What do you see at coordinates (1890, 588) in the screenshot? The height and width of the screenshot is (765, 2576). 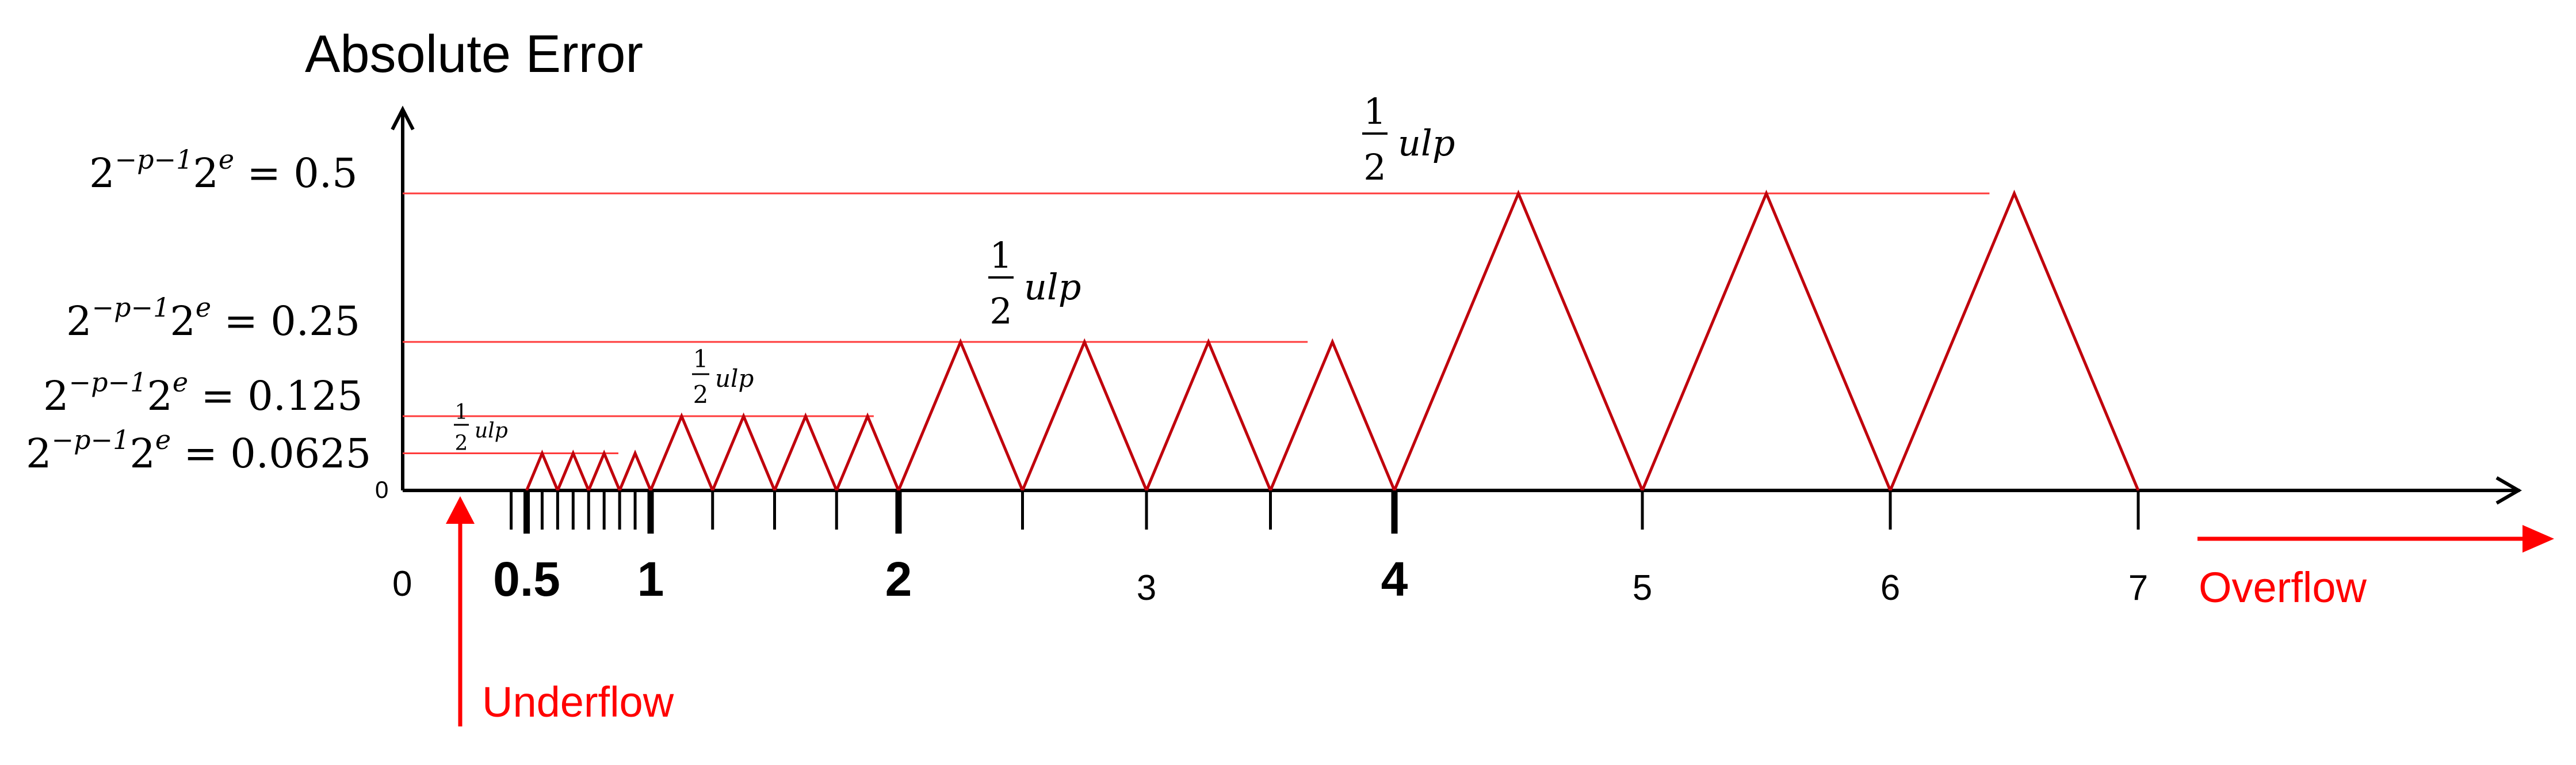 I see `x-tick-label: 6` at bounding box center [1890, 588].